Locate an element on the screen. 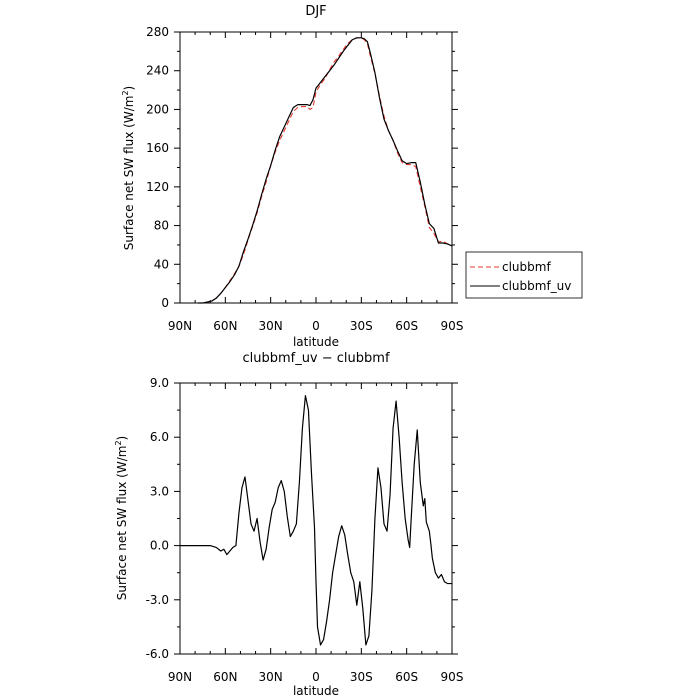 The width and height of the screenshot is (700, 700). top-chart-y-axis-label-main: Surface net SW flux (W/m is located at coordinates (129, 173).